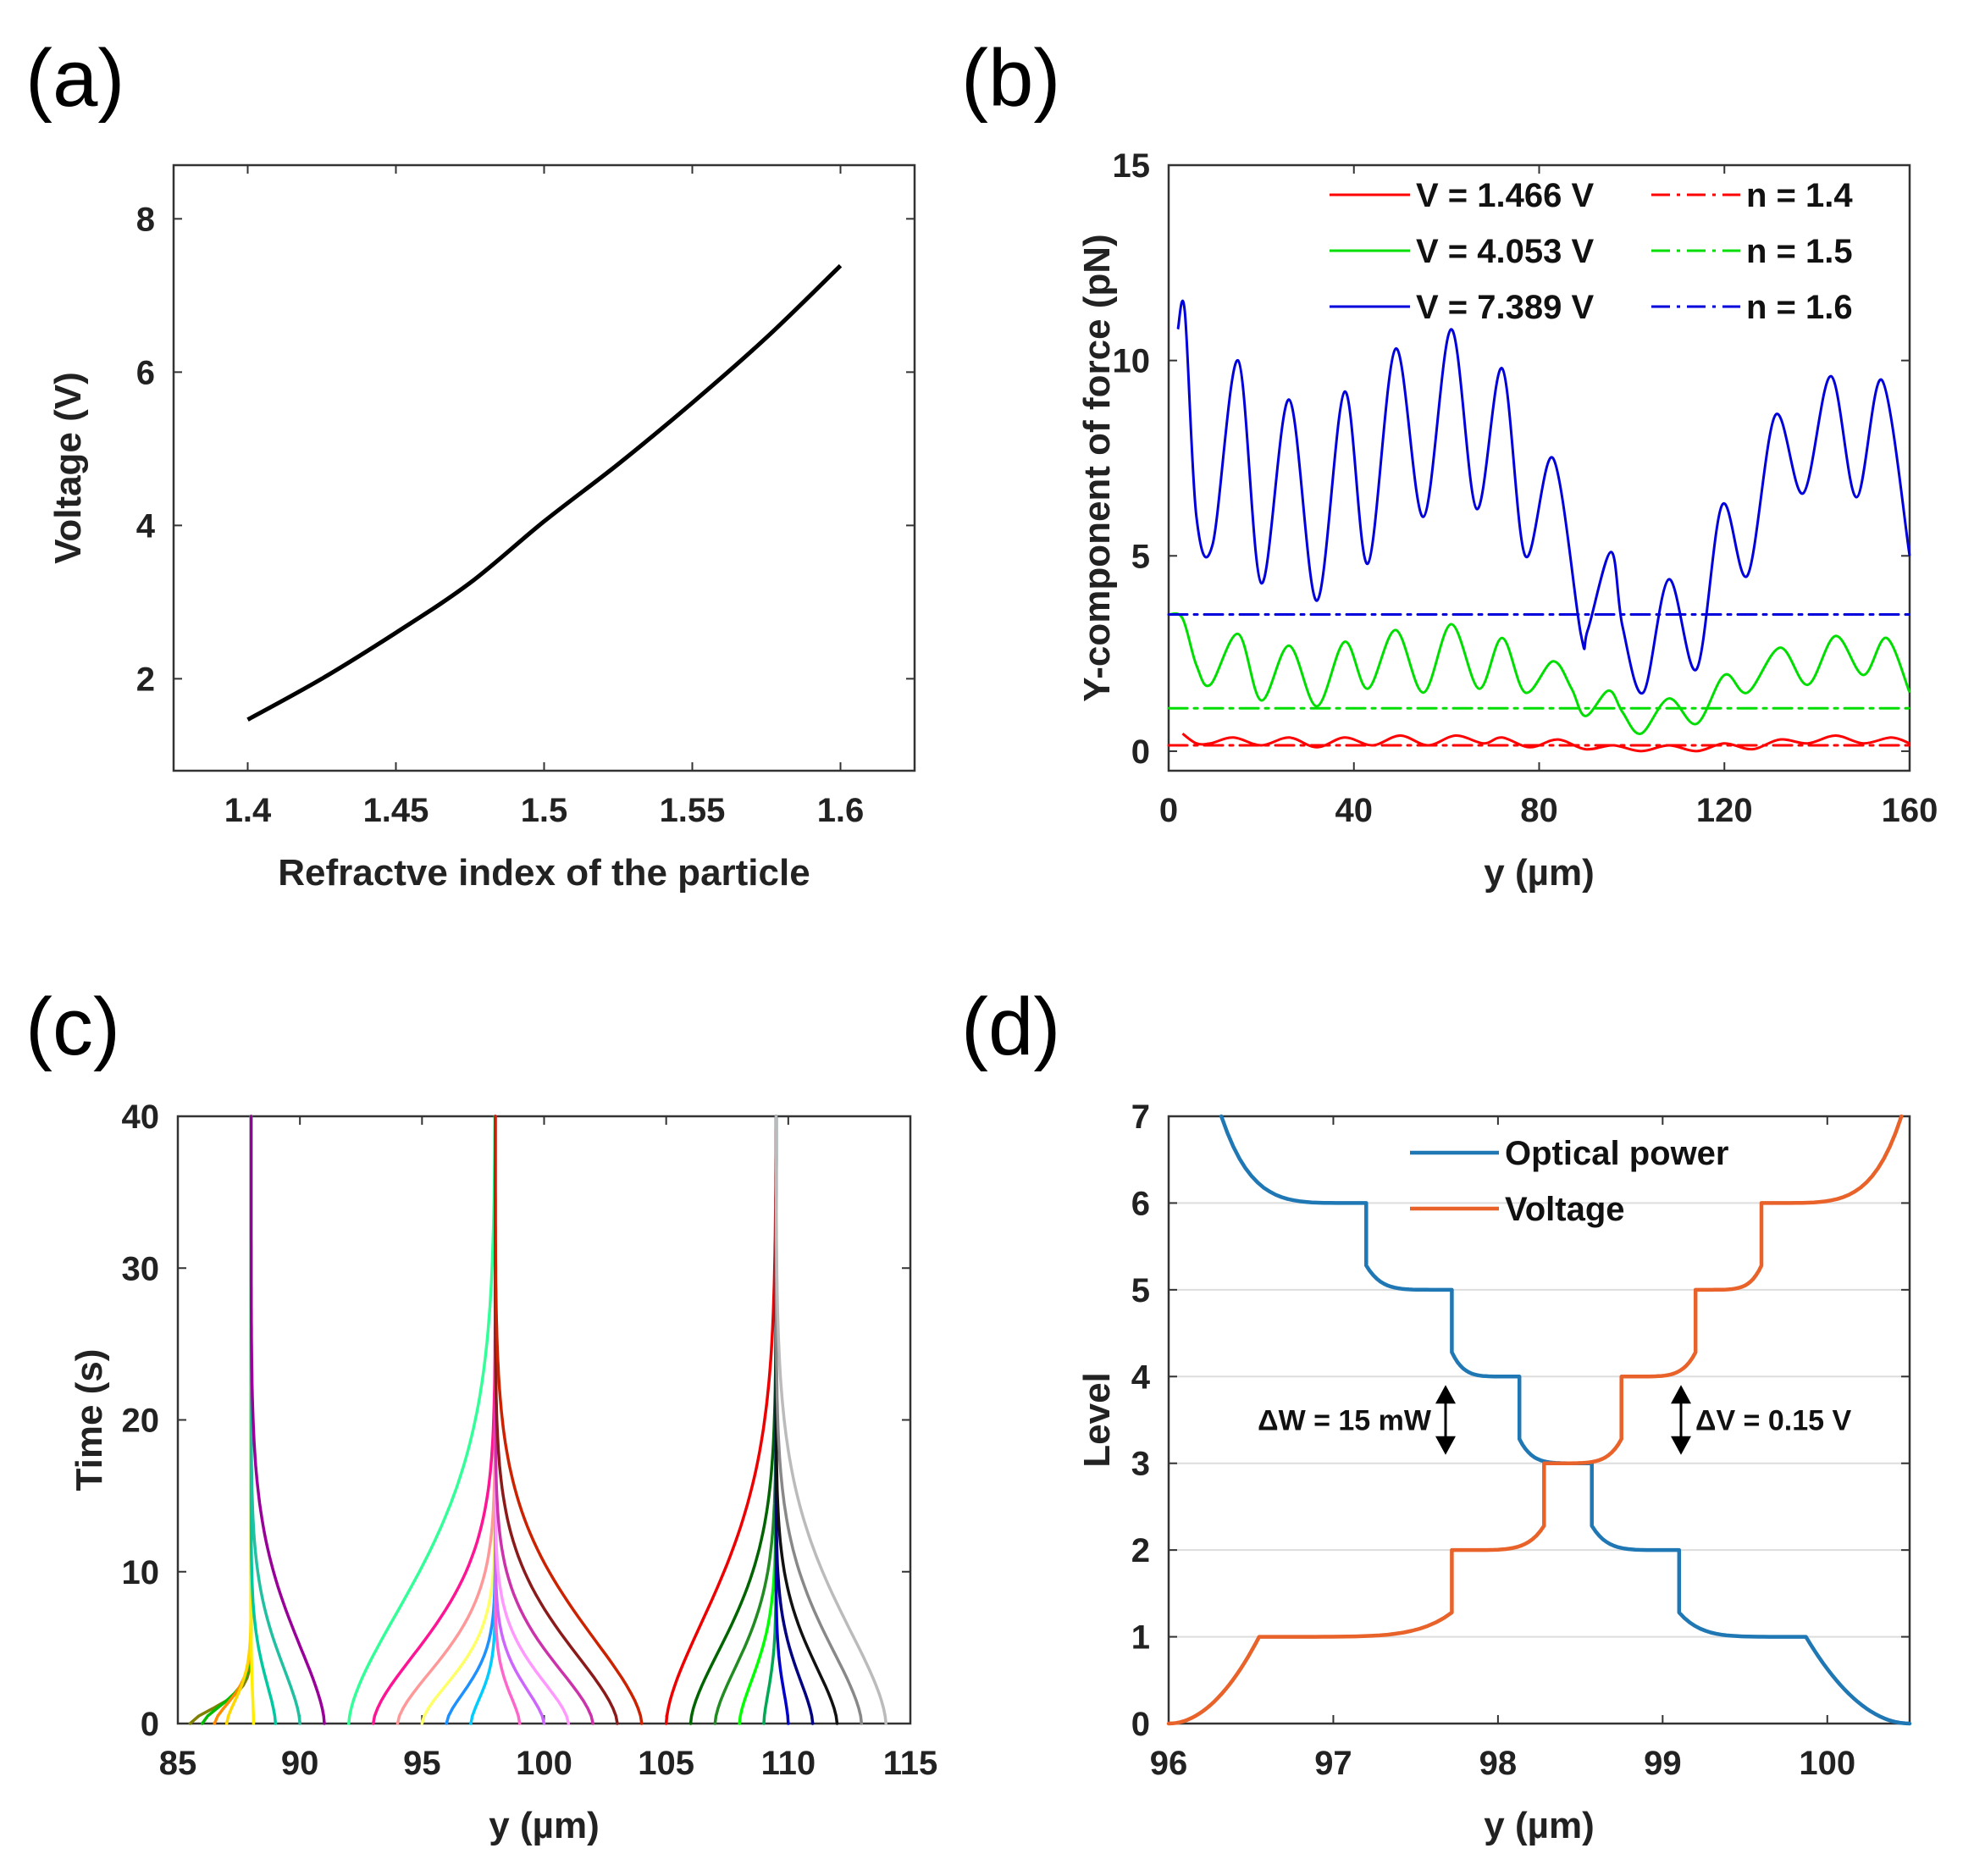 The height and width of the screenshot is (1876, 1974). What do you see at coordinates (178, 1763) in the screenshot?
I see `x-tick-label: 85` at bounding box center [178, 1763].